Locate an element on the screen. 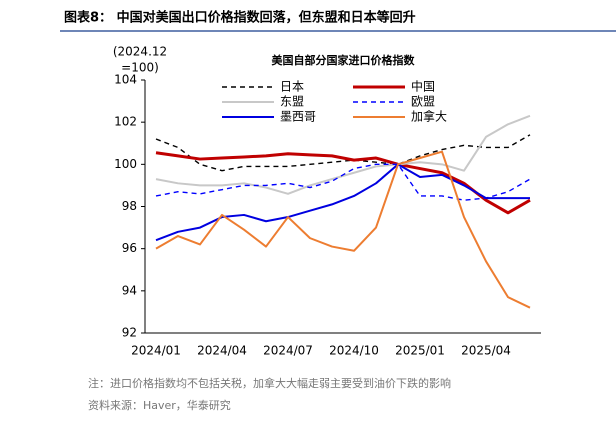  x-tick-label: 2024/10 is located at coordinates (354, 351).